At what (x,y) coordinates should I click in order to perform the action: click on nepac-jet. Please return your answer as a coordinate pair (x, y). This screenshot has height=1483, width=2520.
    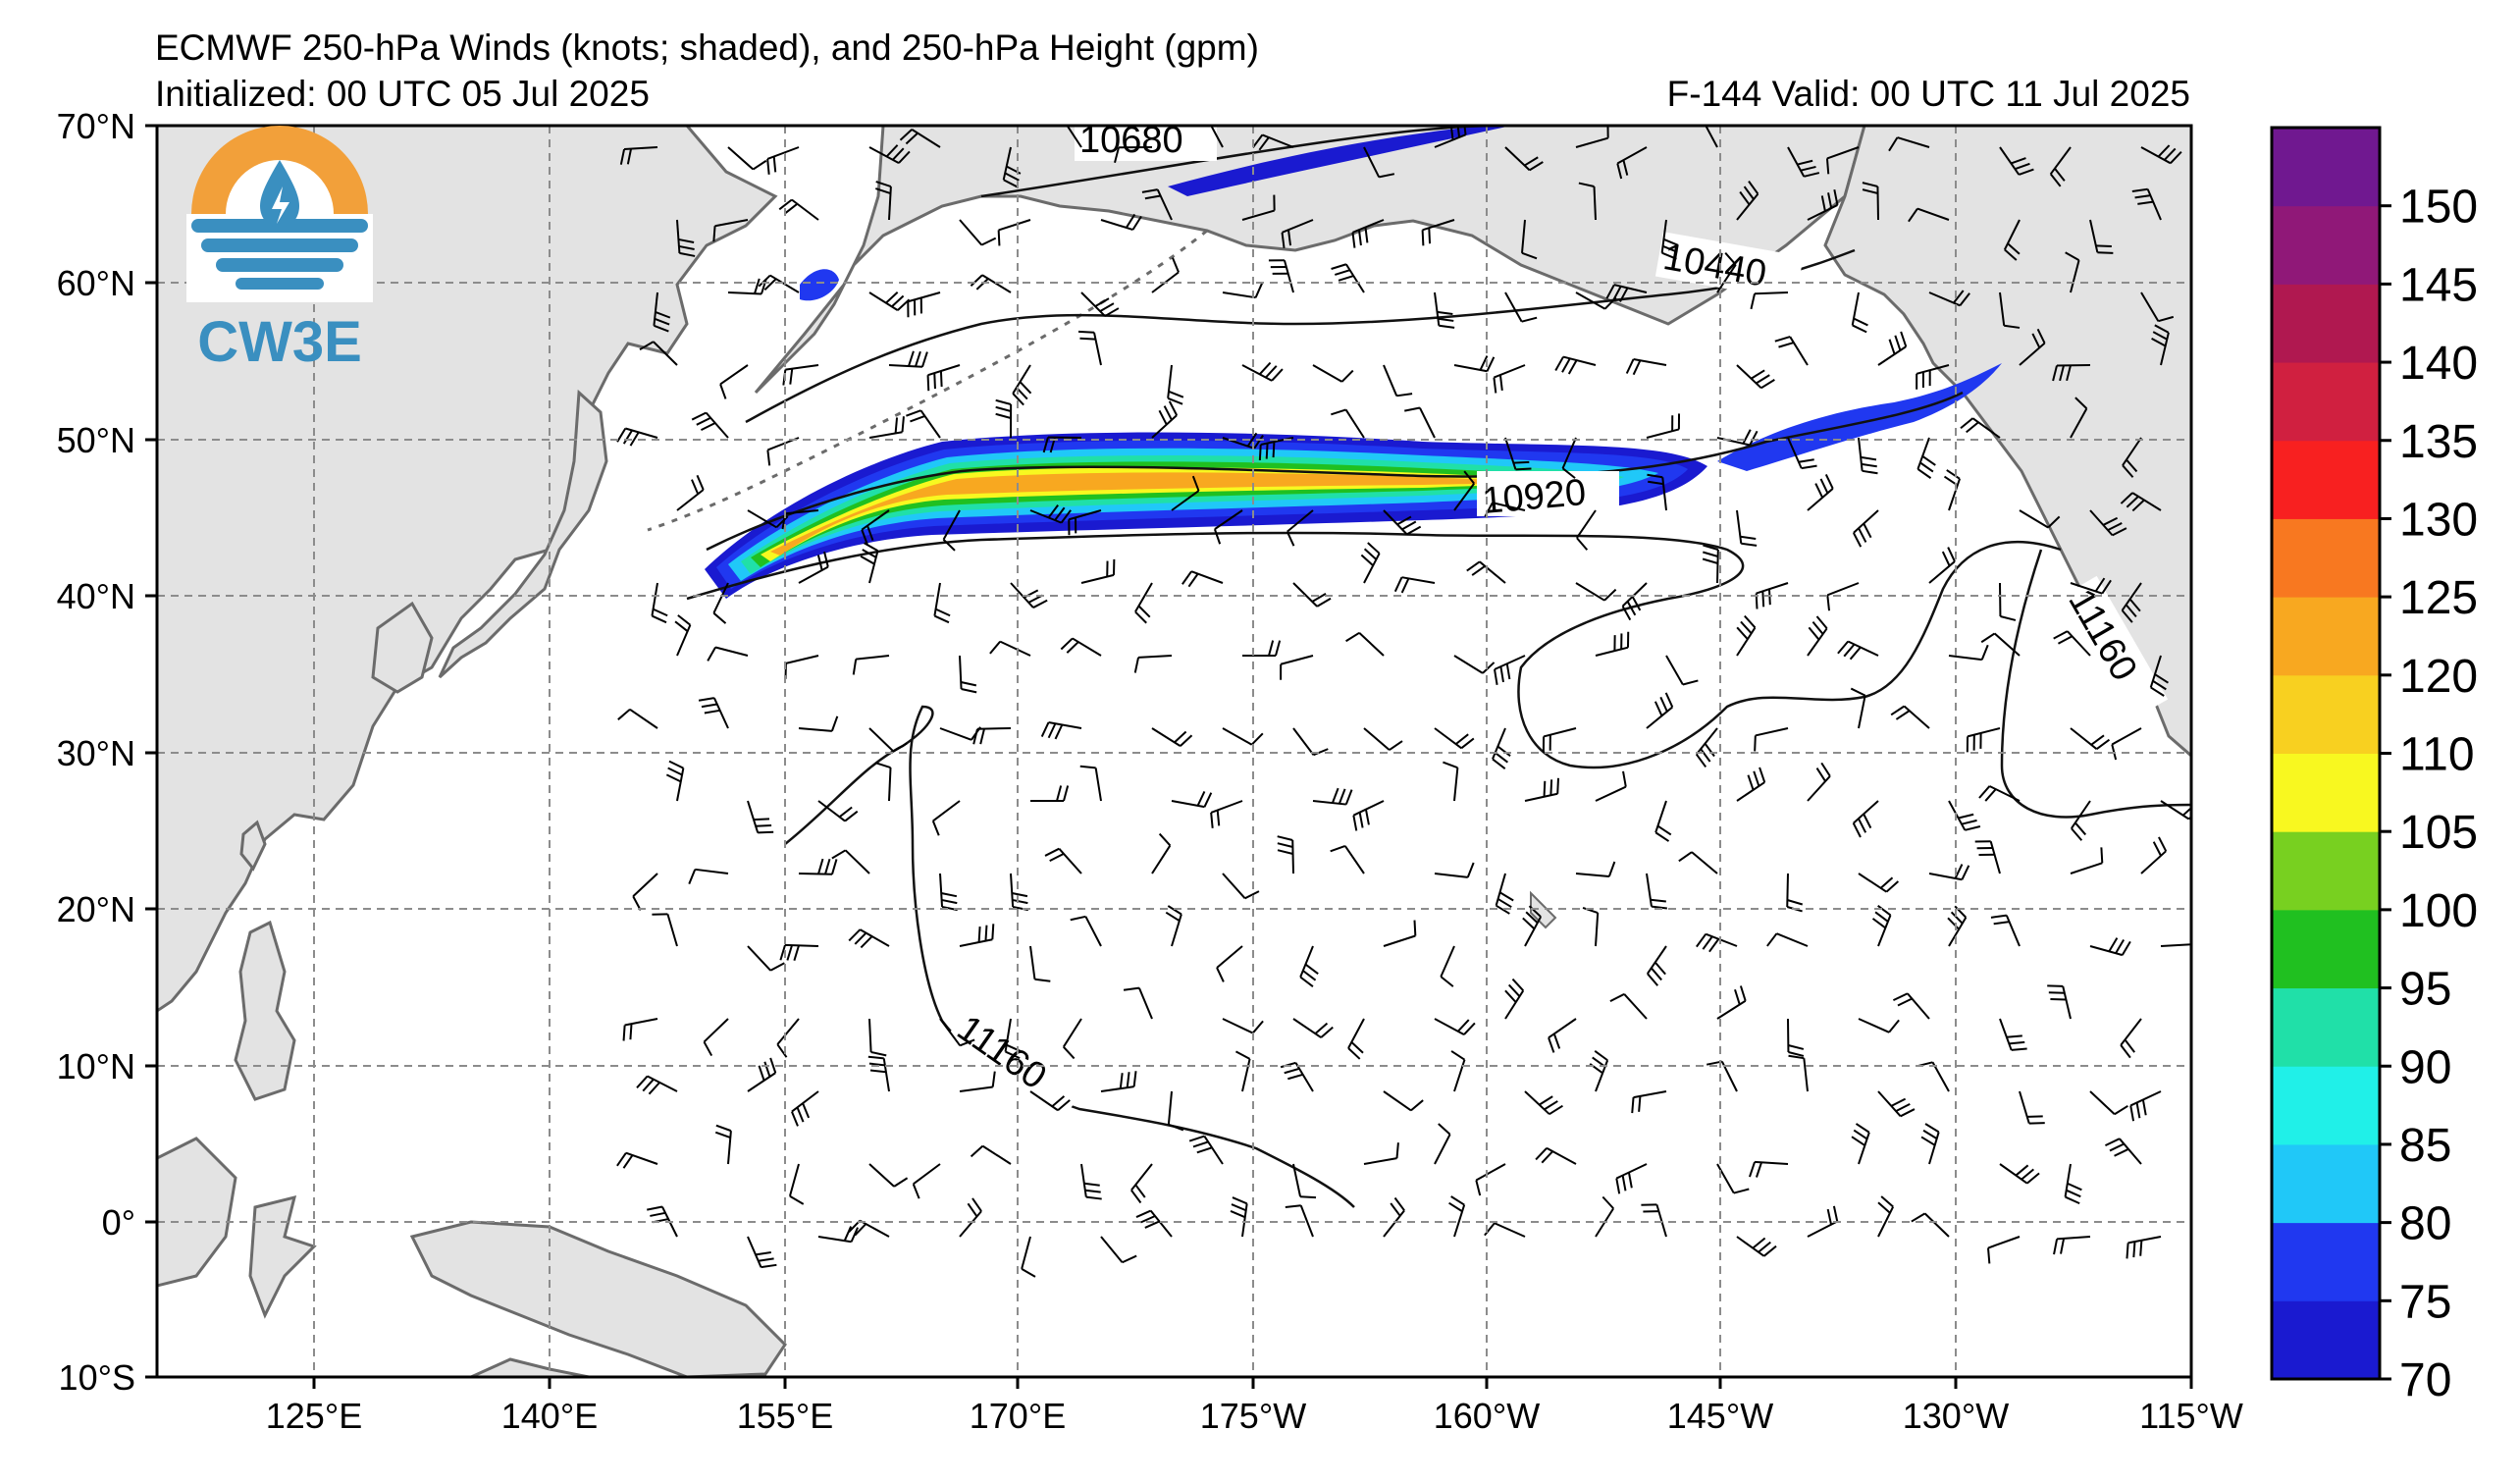
    Looking at the image, I should click on (1859, 417).